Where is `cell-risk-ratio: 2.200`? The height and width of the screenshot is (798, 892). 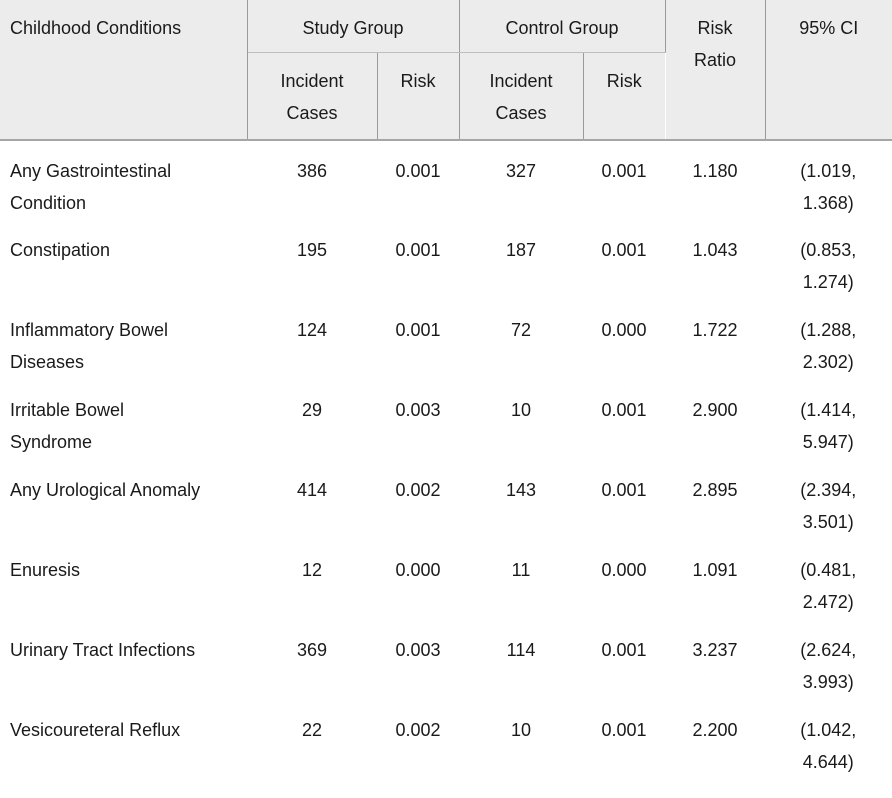 cell-risk-ratio: 2.200 is located at coordinates (715, 730).